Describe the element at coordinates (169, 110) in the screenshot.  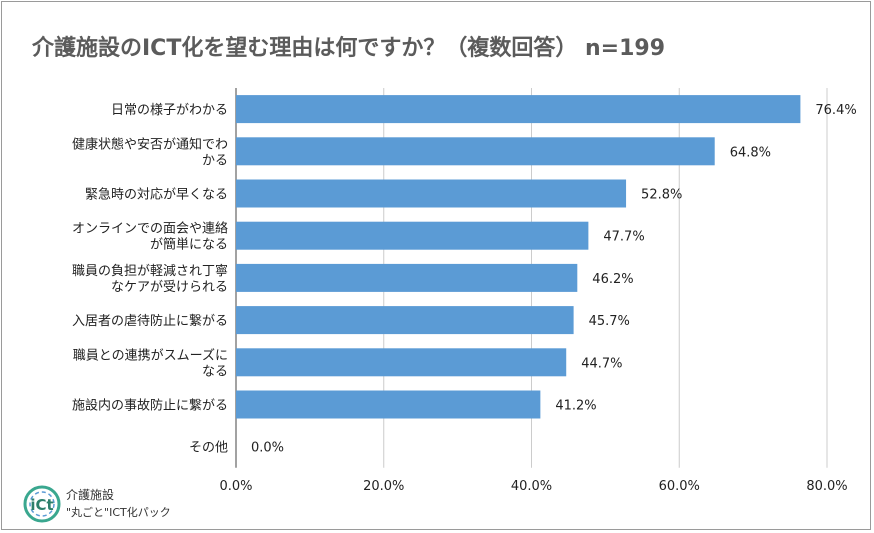
I see `category-label: 日常の様子がわかる` at that location.